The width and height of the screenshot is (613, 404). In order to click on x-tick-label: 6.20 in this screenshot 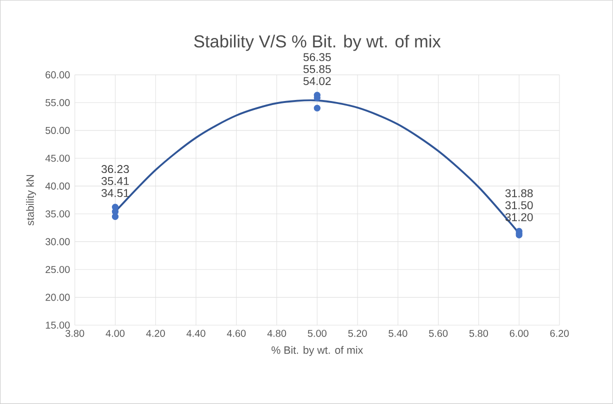, I will do `click(559, 333)`.